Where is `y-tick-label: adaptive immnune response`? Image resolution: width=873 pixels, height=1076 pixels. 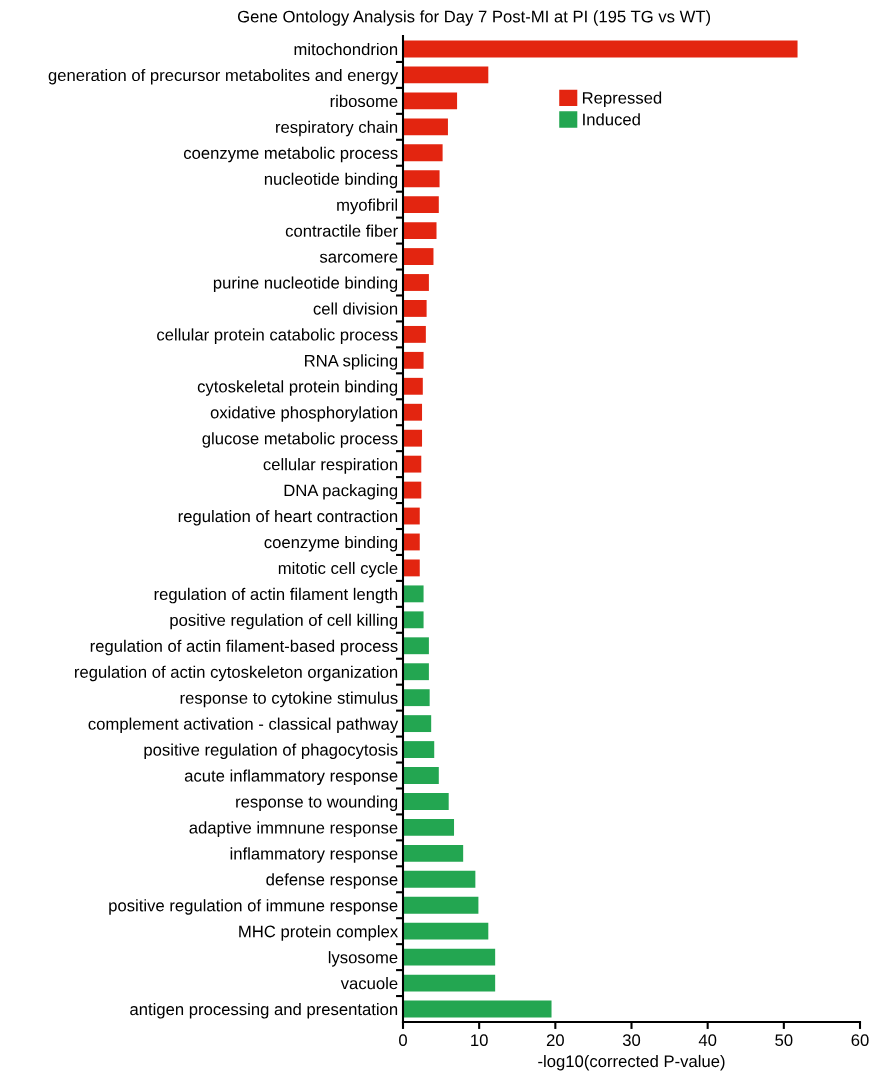
y-tick-label: adaptive immnune response is located at coordinates (293, 829).